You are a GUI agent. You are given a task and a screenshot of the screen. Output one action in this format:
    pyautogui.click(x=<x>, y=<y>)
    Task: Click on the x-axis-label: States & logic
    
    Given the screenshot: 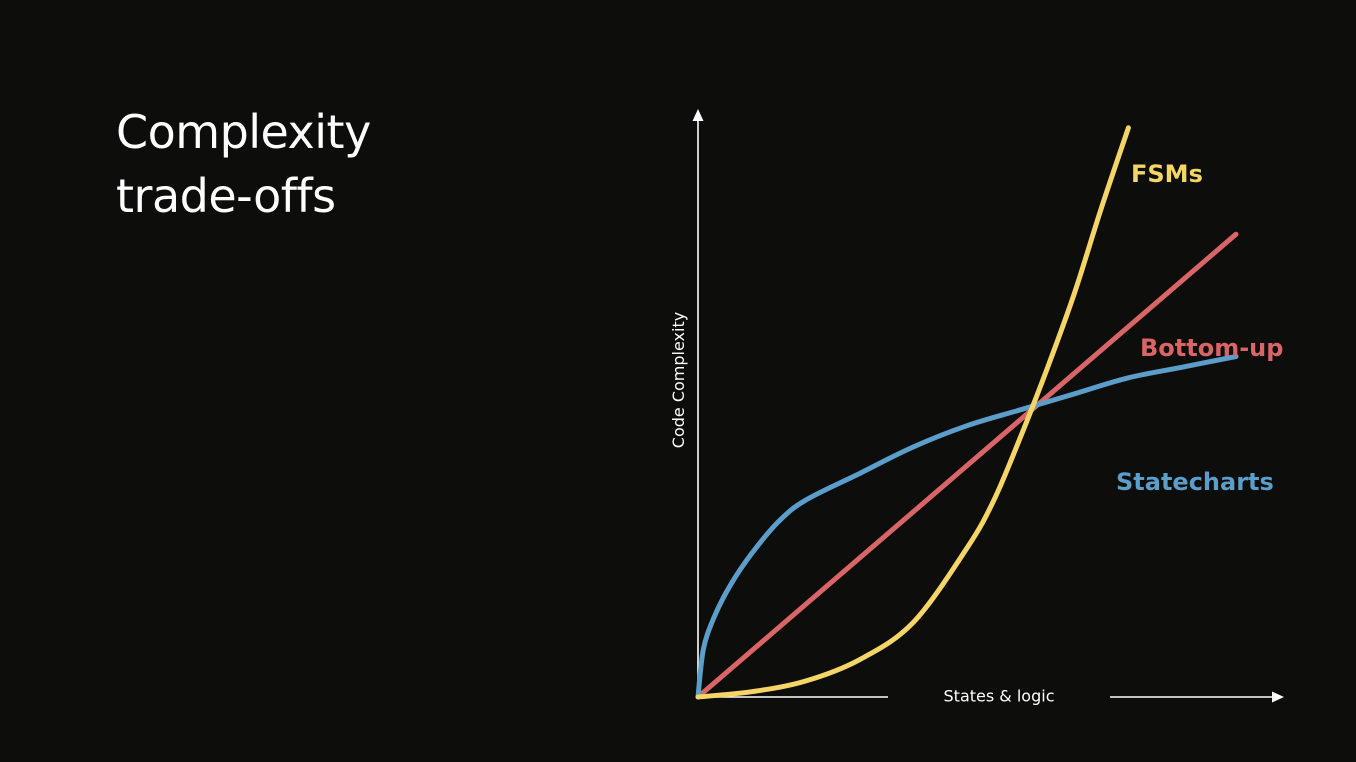 What is the action you would take?
    pyautogui.click(x=999, y=696)
    